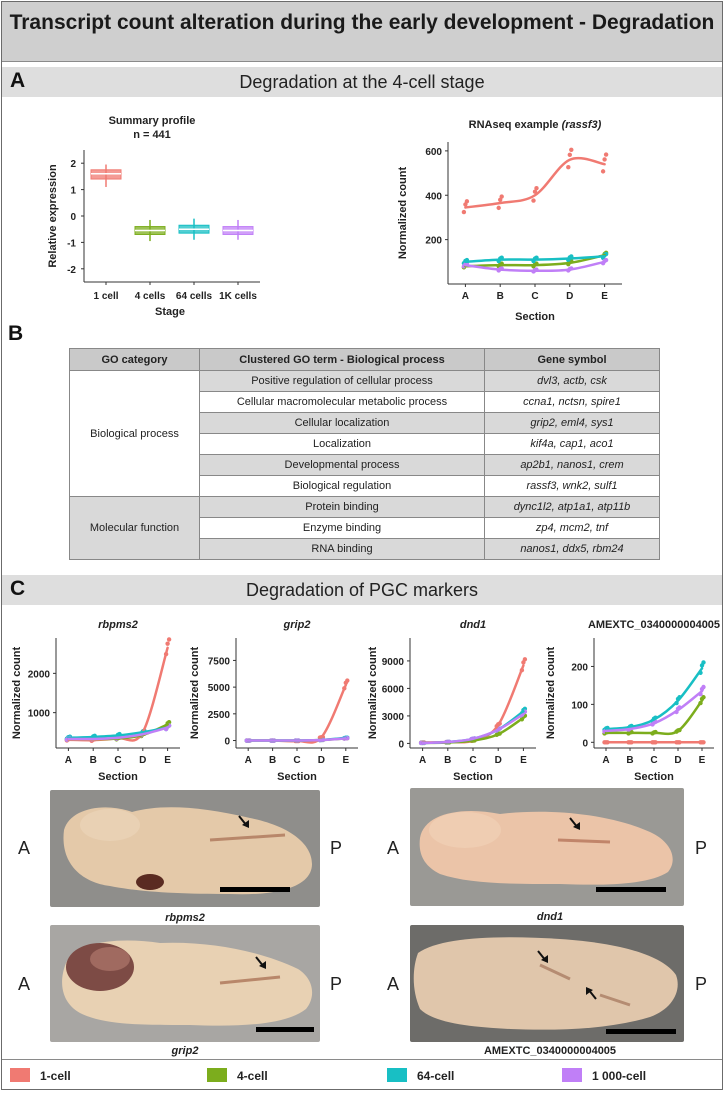 The height and width of the screenshot is (1093, 726). What do you see at coordinates (572, 402) in the screenshot?
I see `gene-symbols: ccna1, nctsn, spire1` at bounding box center [572, 402].